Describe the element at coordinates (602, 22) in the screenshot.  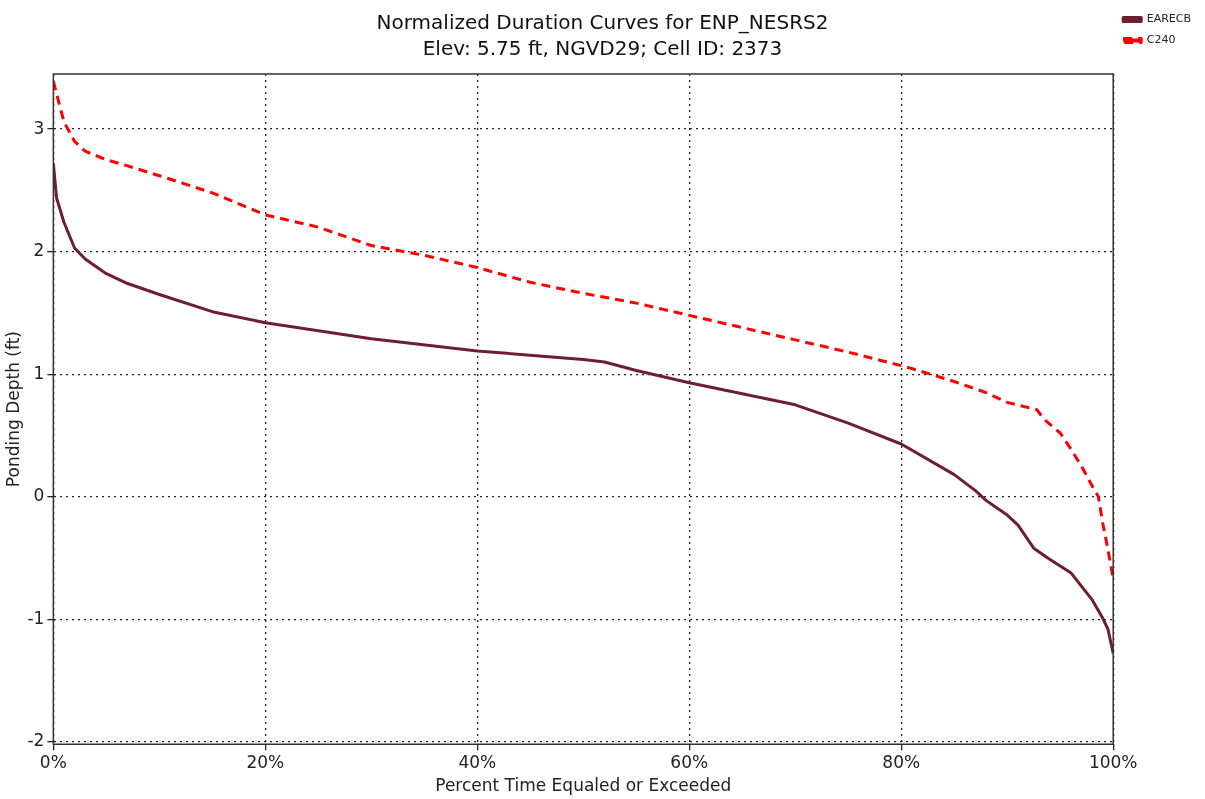
I see `chart-title: Normalized Duration Curves for ENP_NESRS2` at that location.